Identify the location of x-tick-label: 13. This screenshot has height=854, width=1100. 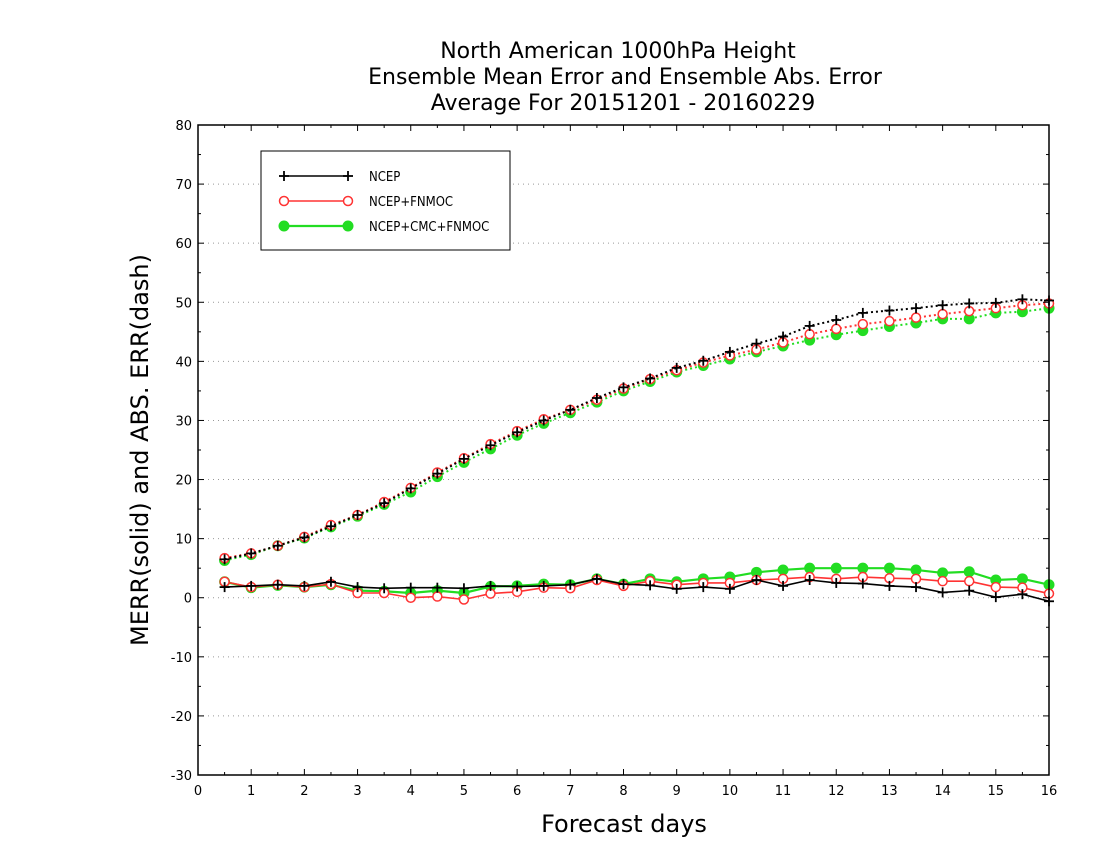
(889, 791).